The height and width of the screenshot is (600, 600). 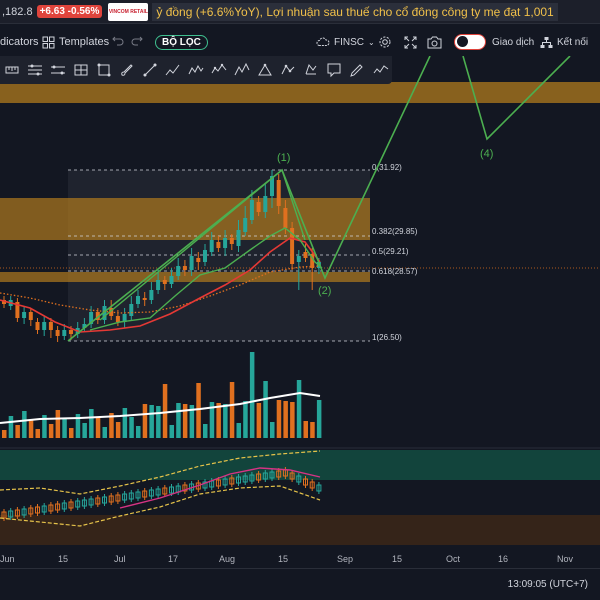 I want to click on indicator-candles, so click(x=161, y=494).